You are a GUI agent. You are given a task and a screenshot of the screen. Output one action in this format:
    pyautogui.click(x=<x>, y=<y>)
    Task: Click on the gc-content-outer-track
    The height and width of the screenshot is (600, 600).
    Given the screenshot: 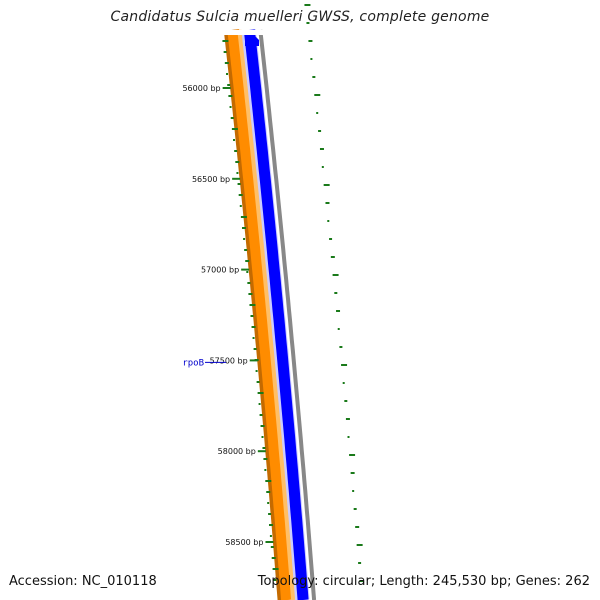 What is the action you would take?
    pyautogui.click(x=334, y=293)
    